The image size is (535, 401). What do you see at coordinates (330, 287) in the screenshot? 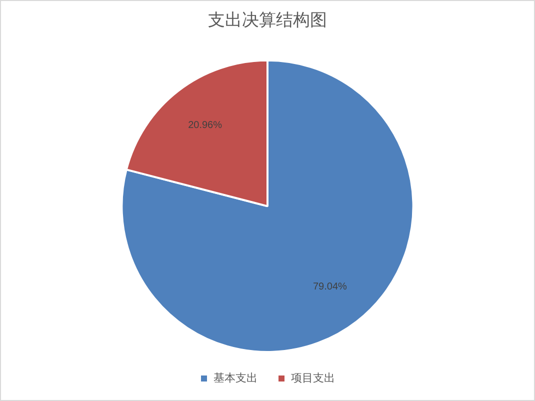
I see `data-label: 79.04%` at bounding box center [330, 287].